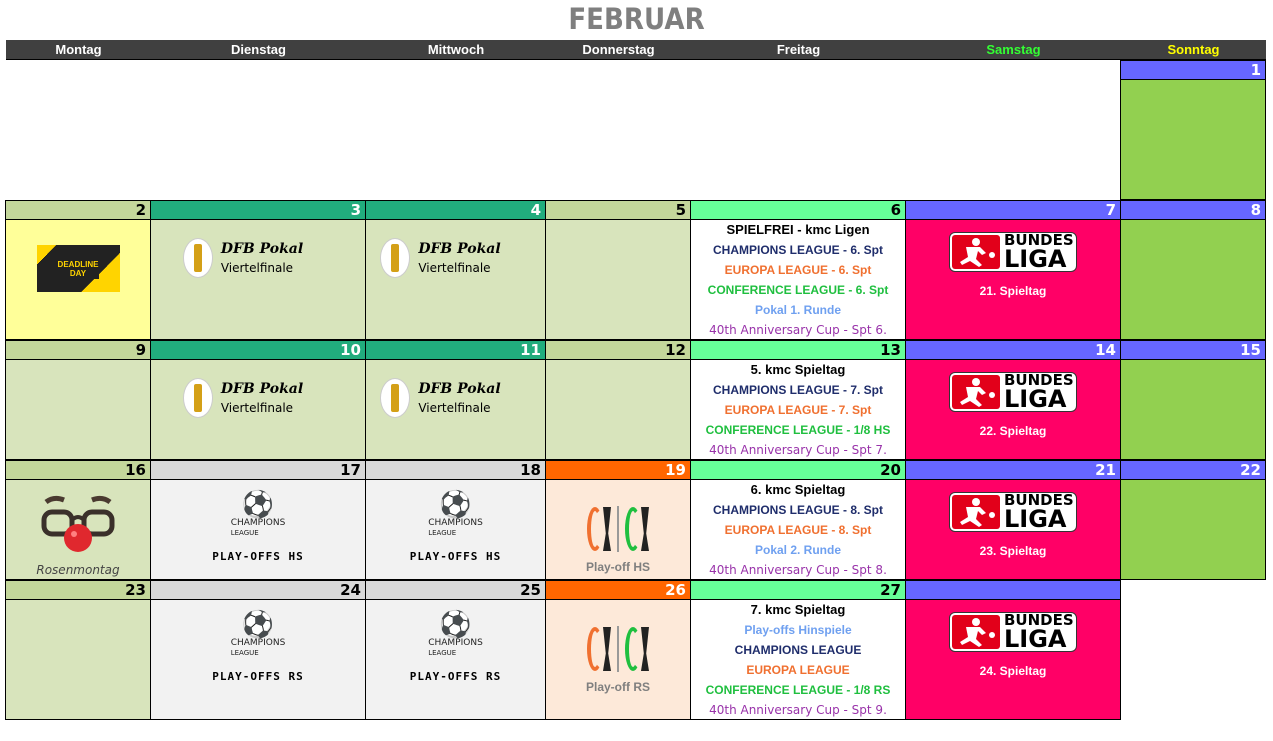 The image size is (1273, 741). I want to click on day-number: 23, so click(78, 590).